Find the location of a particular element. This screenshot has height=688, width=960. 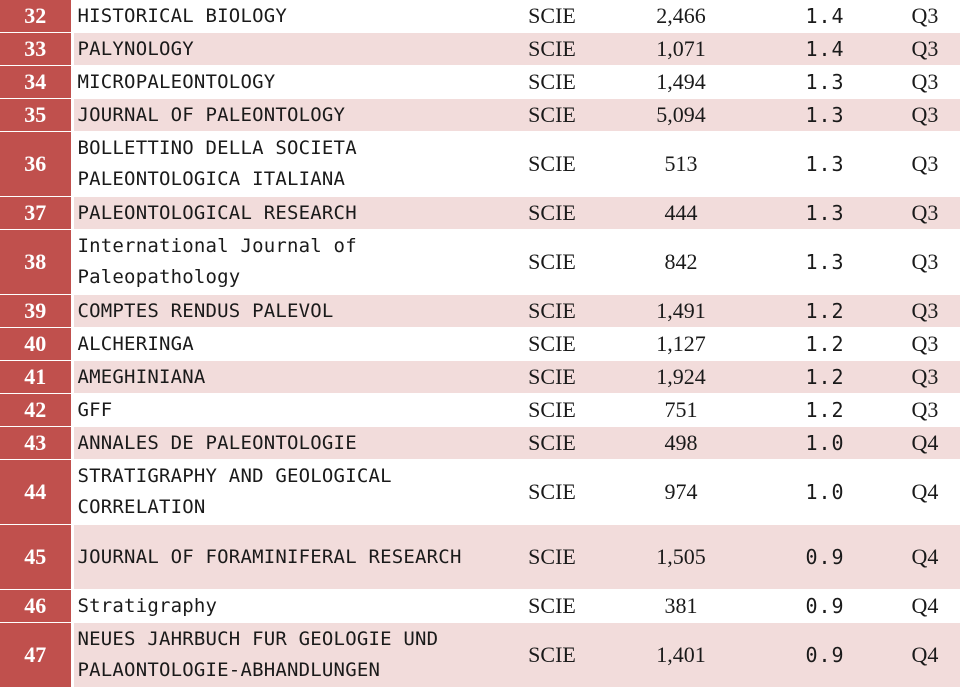

table-row: 33 PALYNOLOGY SCIE 1,071 1.4 Q3 is located at coordinates (480, 49).